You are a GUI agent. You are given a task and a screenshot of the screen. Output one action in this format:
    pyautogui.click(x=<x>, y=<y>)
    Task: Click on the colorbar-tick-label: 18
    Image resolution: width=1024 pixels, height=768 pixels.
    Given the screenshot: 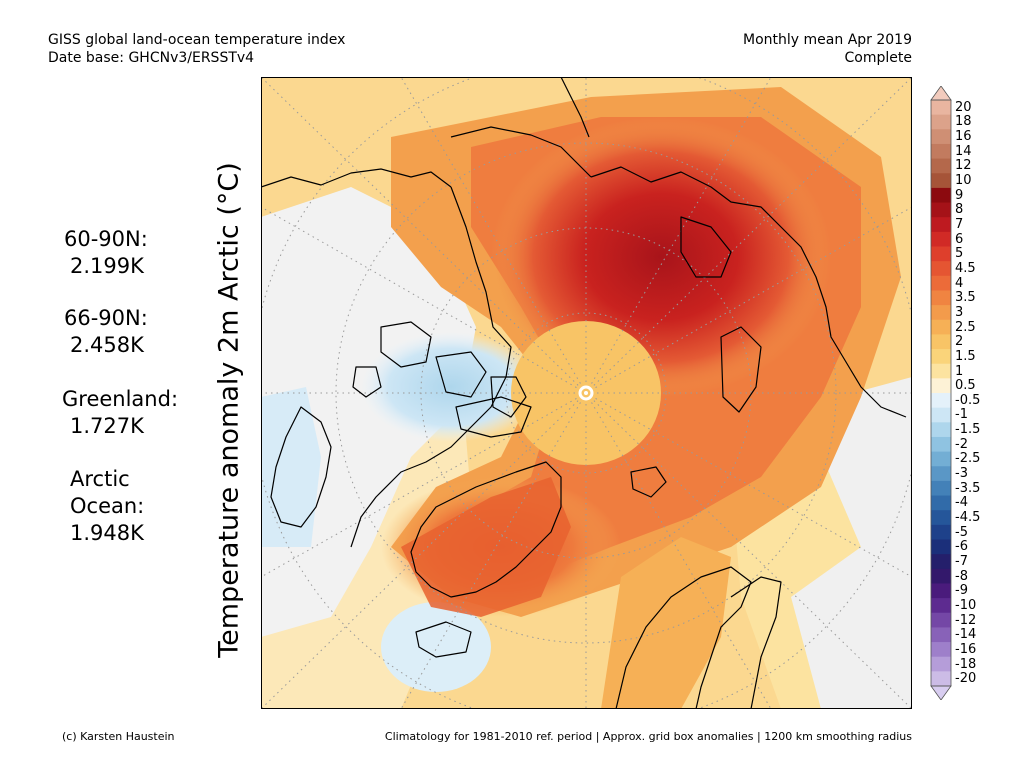 What is the action you would take?
    pyautogui.click(x=963, y=122)
    